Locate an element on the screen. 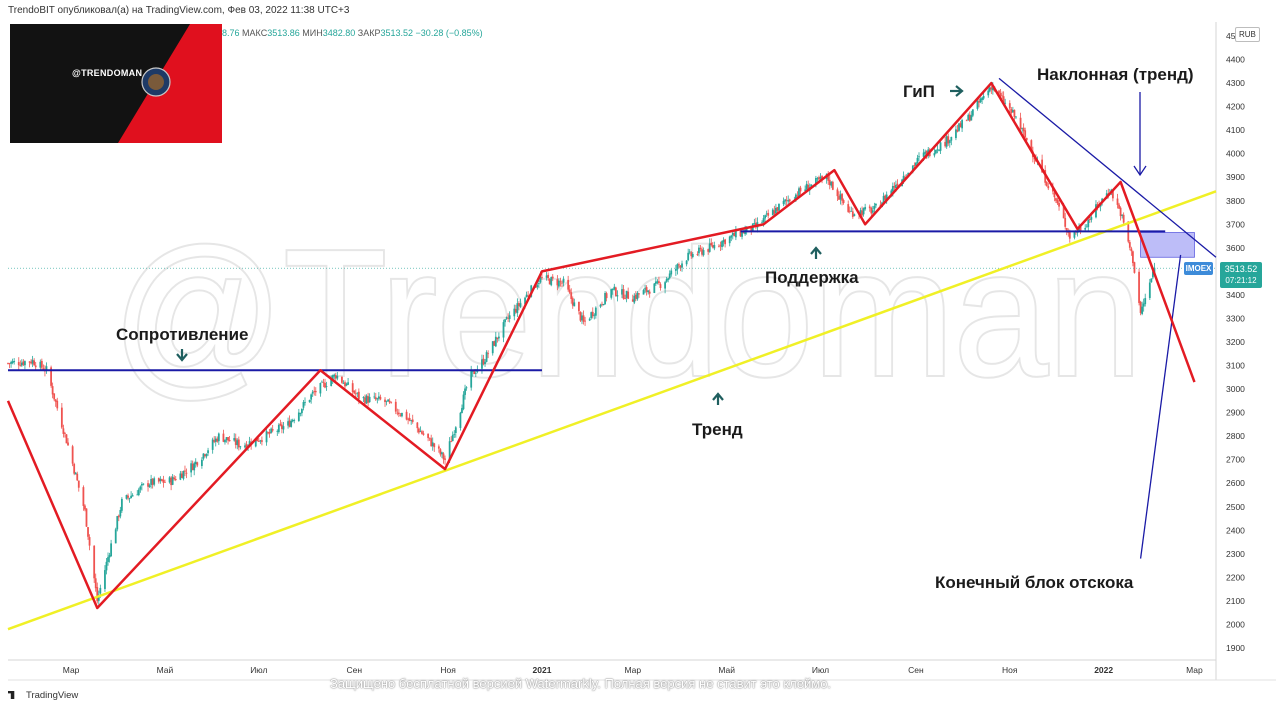 The width and height of the screenshot is (1280, 709). y-tick-label: 3100 is located at coordinates (1235, 366).